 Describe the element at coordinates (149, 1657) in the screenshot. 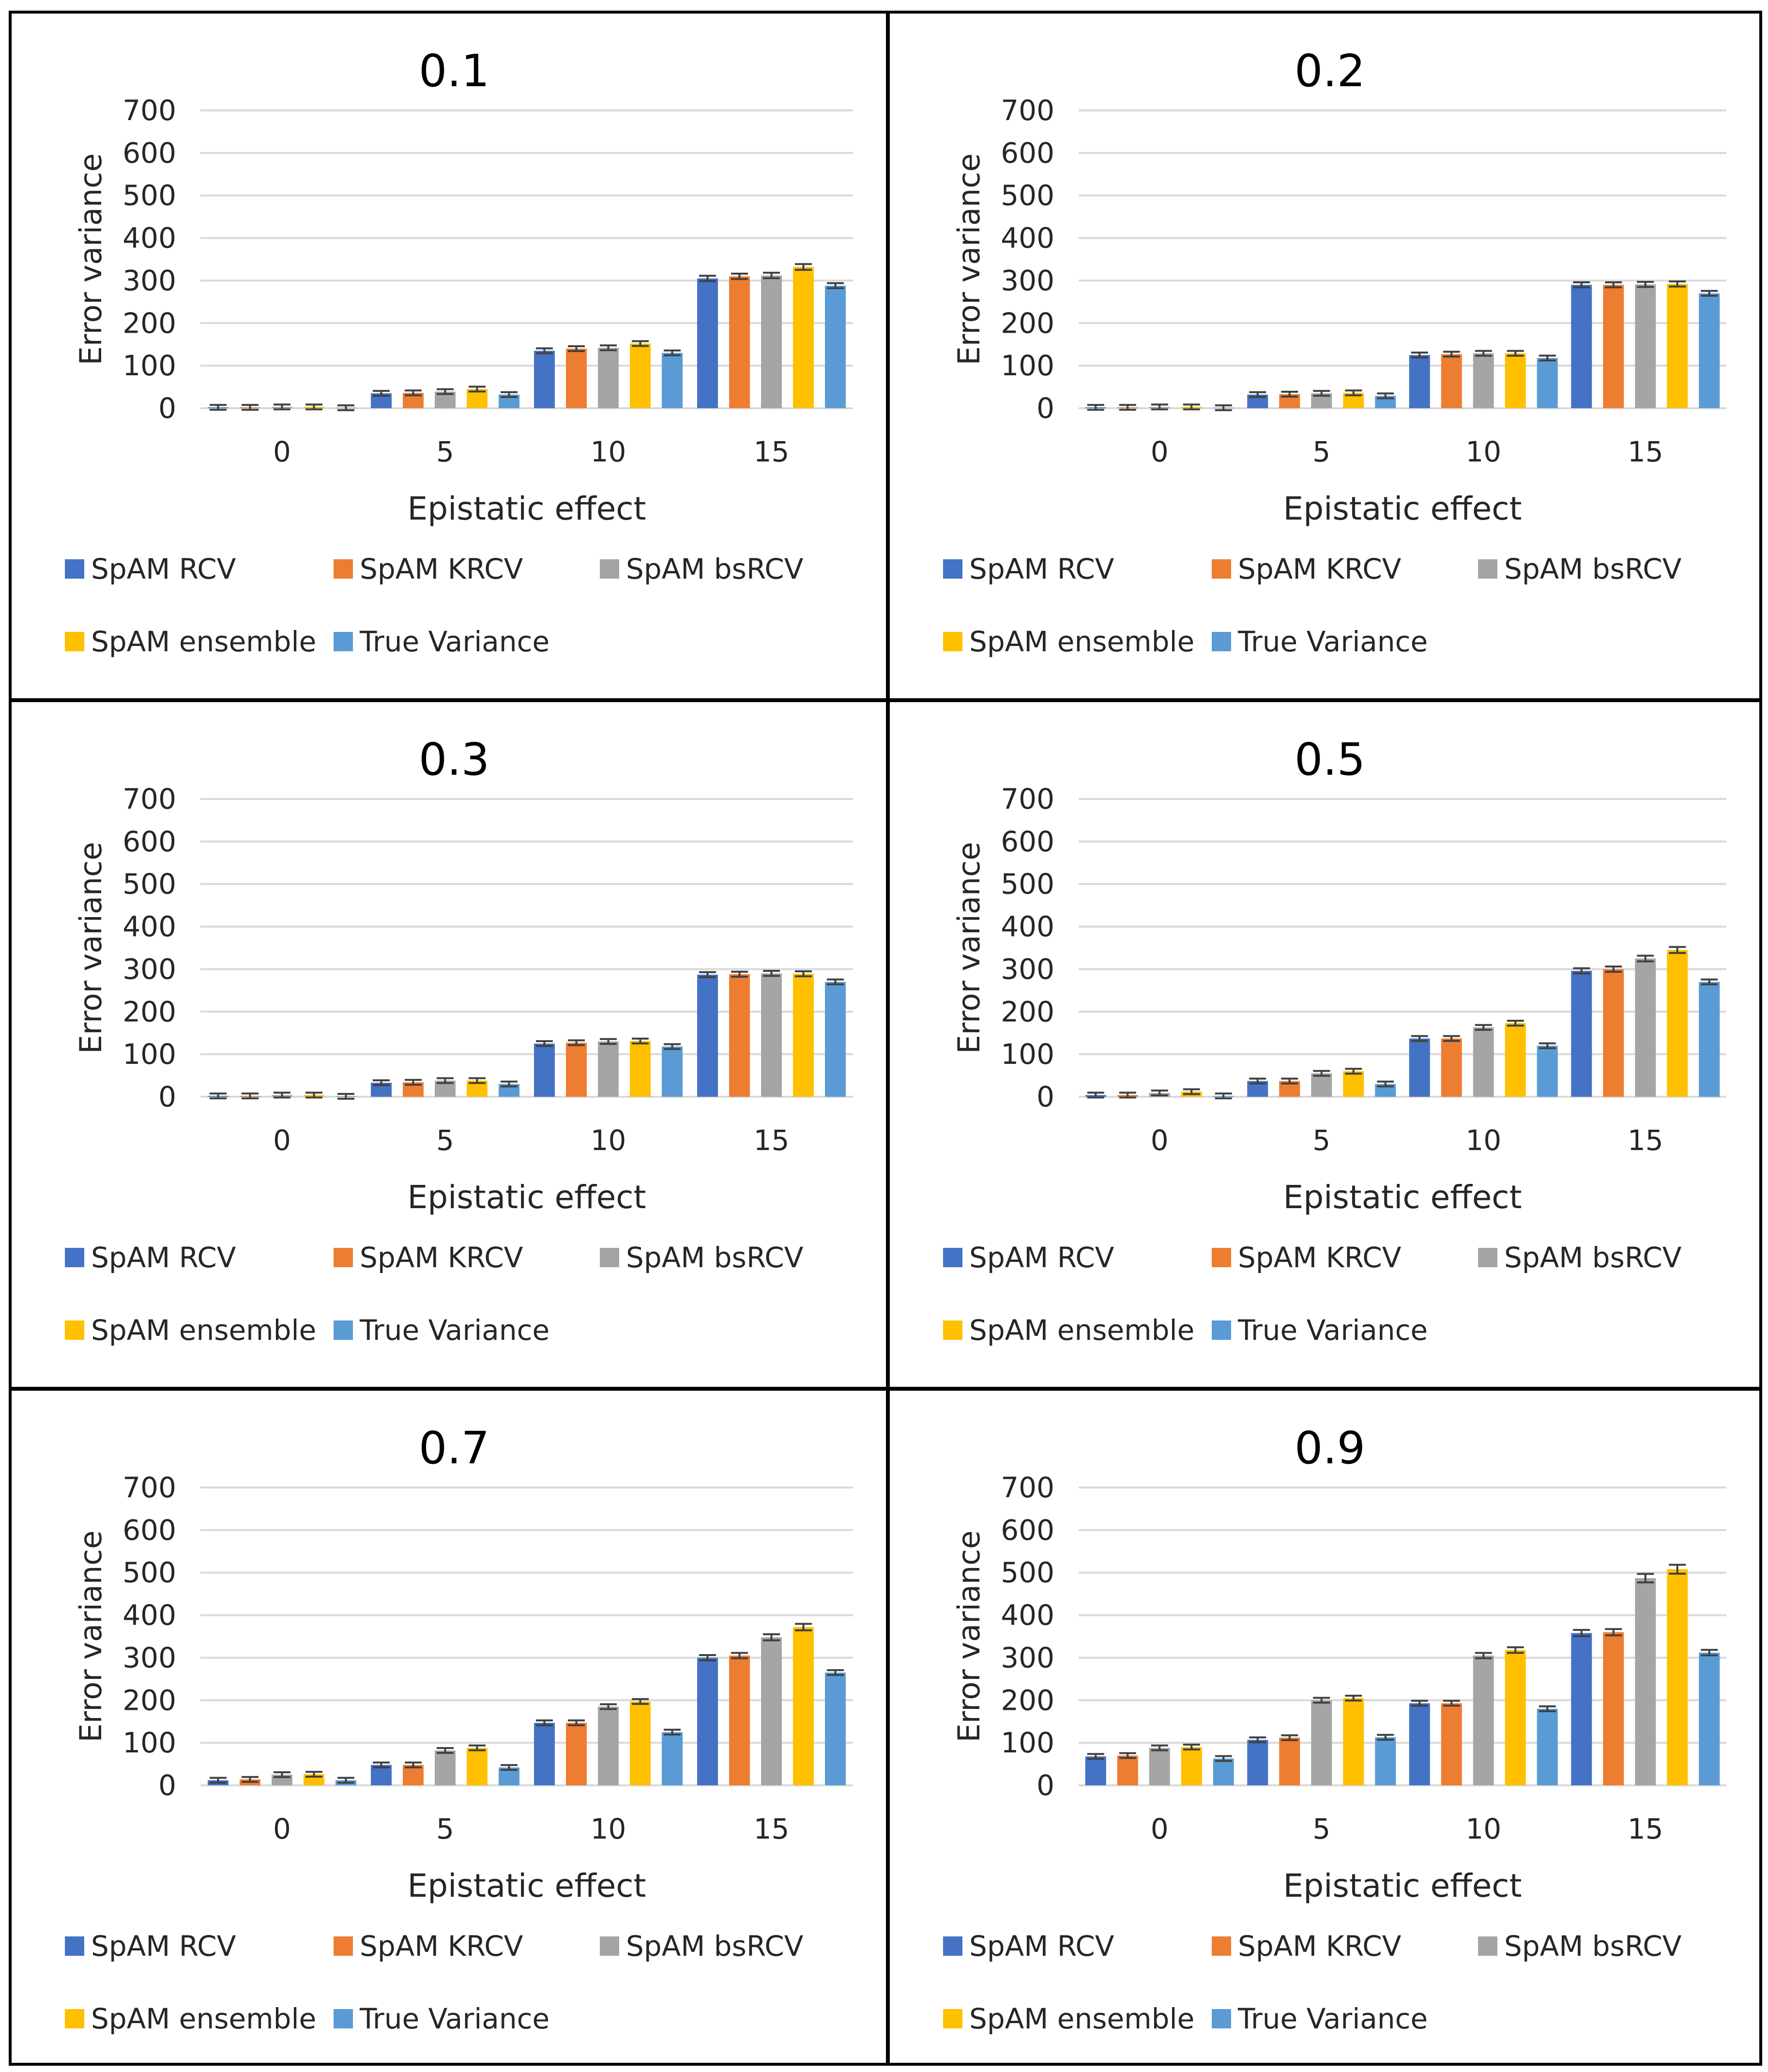

I see `y-tick-label: 300` at that location.